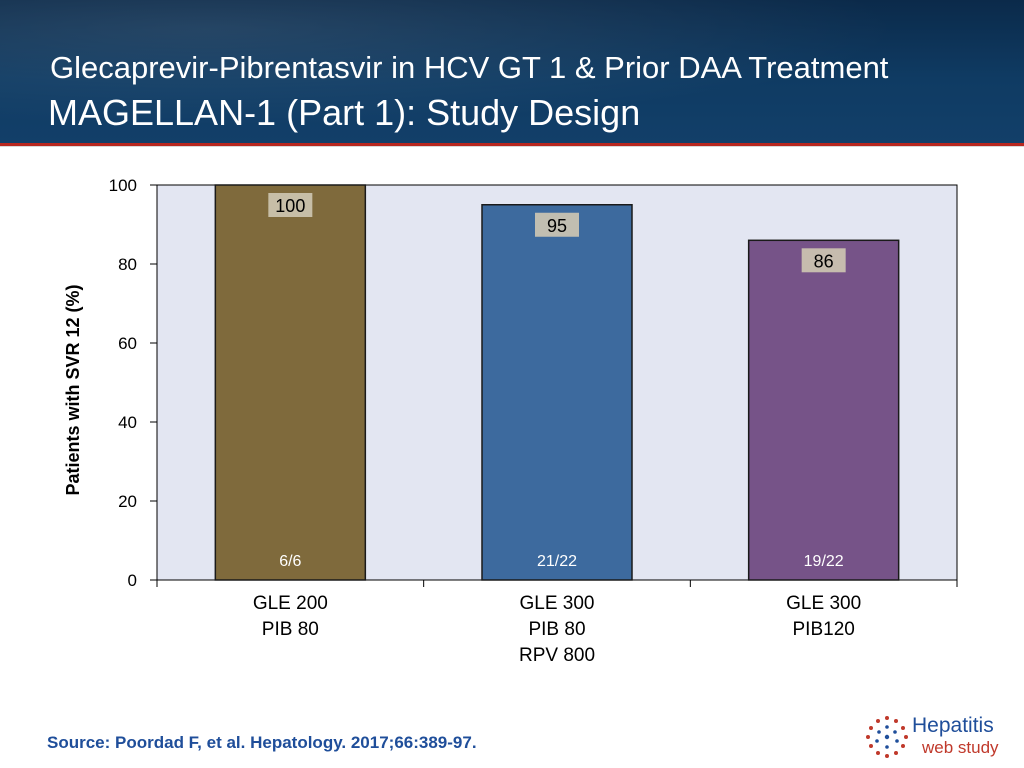 The width and height of the screenshot is (1024, 768). Describe the element at coordinates (127, 422) in the screenshot. I see `y-tick-label: 40` at that location.